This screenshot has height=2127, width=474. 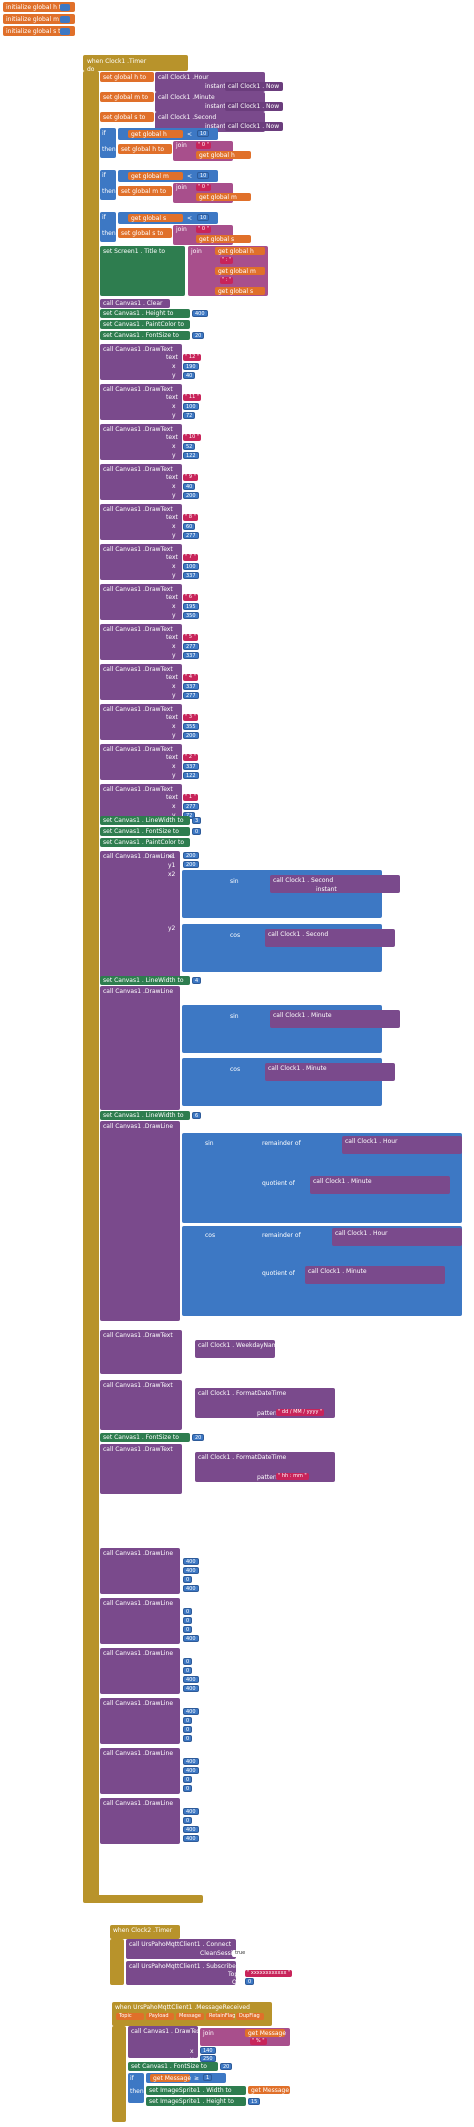 What do you see at coordinates (335, 1019) in the screenshot?
I see `call-minute` at bounding box center [335, 1019].